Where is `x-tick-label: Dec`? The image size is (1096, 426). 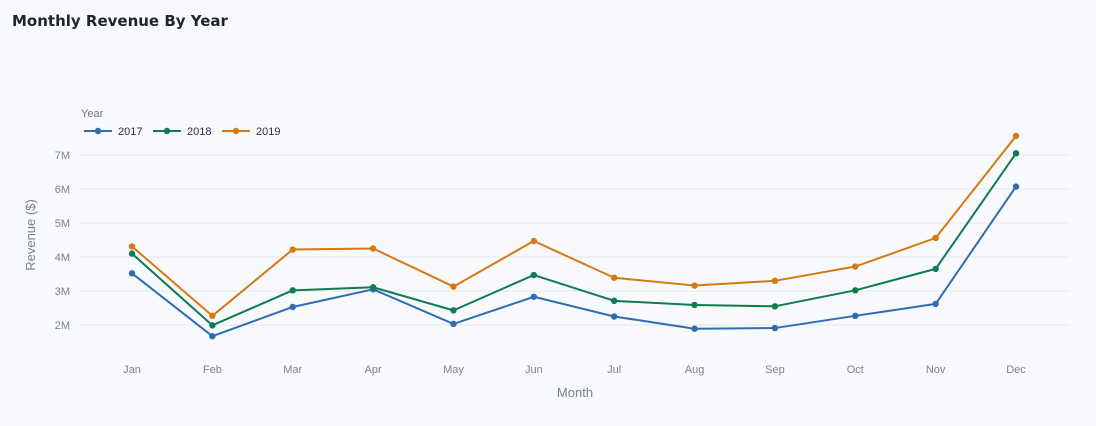 x-tick-label: Dec is located at coordinates (1016, 370).